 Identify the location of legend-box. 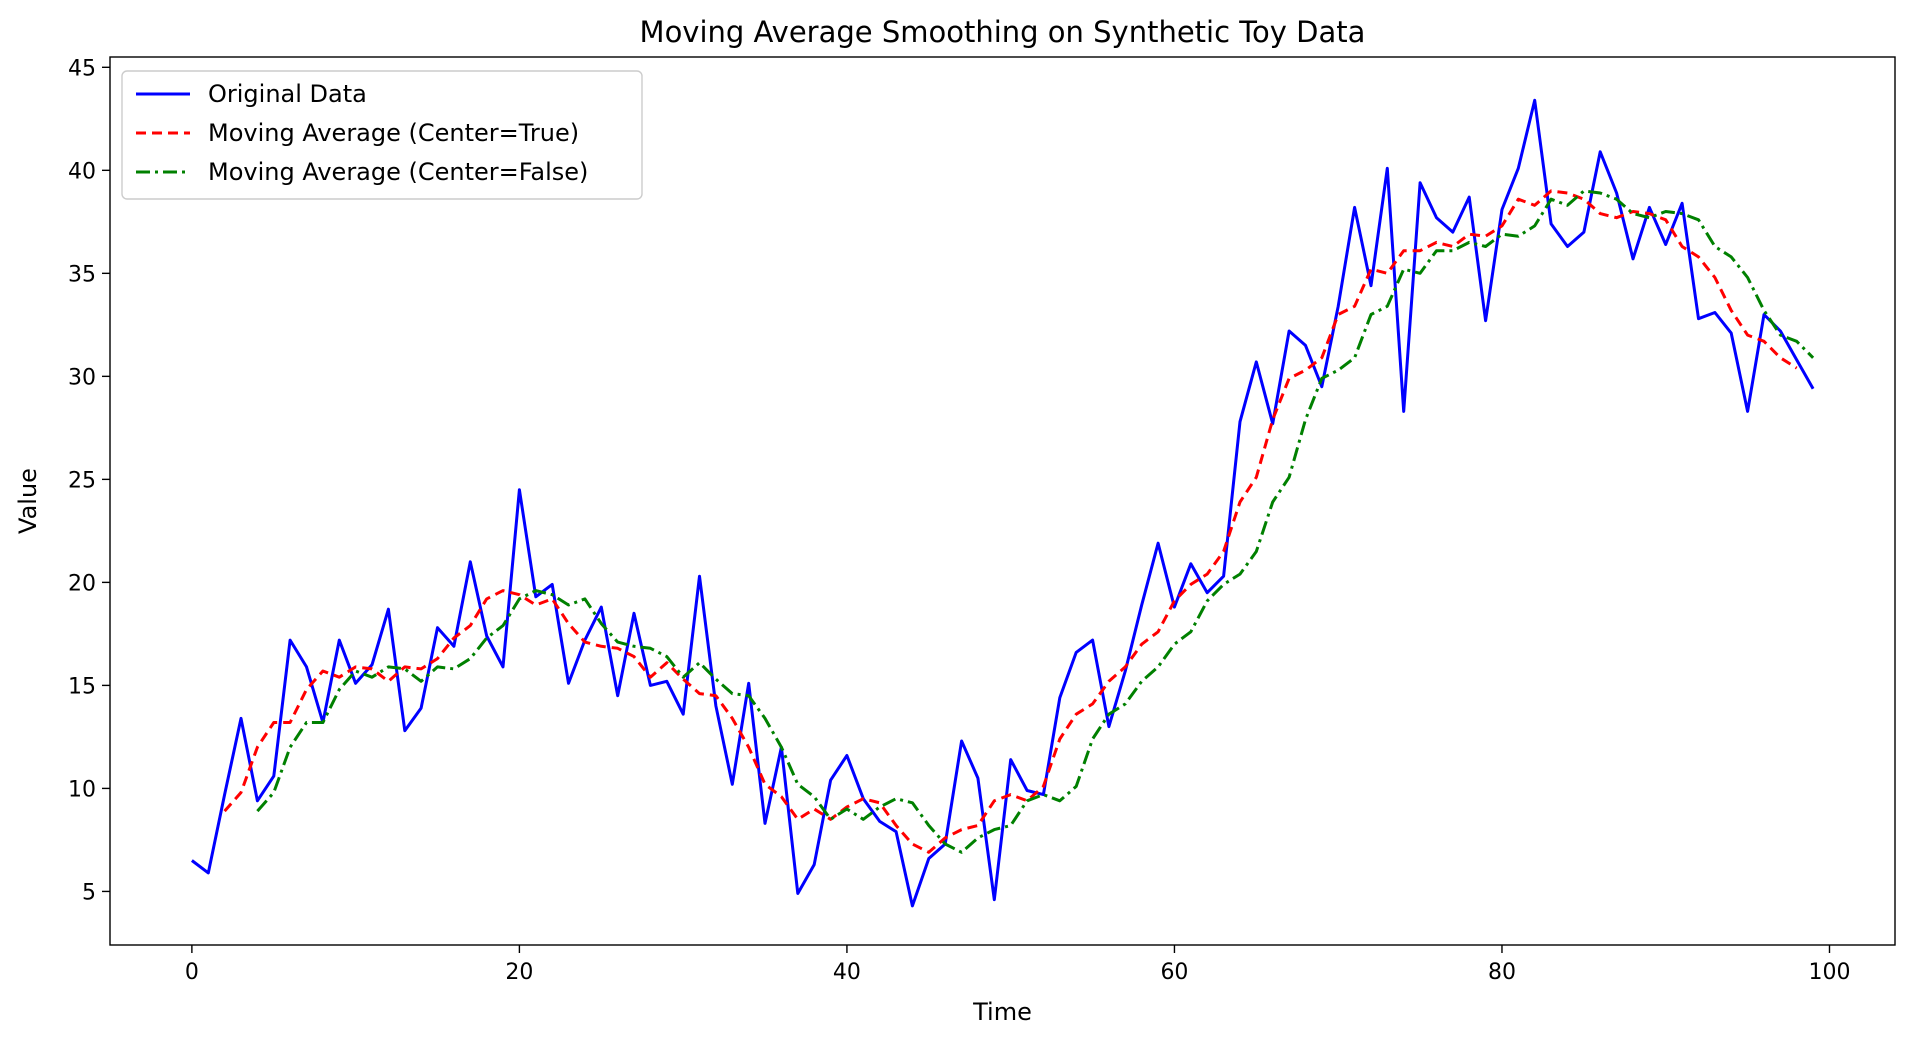
(382, 135).